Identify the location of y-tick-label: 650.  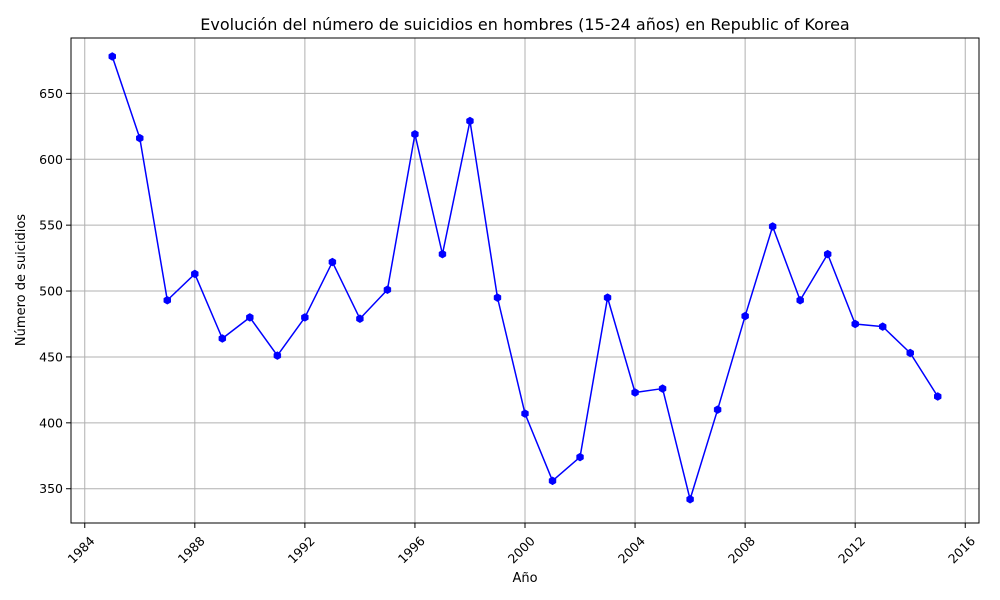
(51, 93).